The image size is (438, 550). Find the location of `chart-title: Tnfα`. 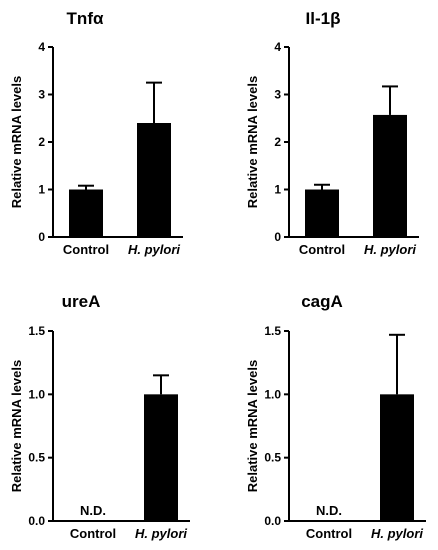

chart-title: Tnfα is located at coordinates (85, 18).